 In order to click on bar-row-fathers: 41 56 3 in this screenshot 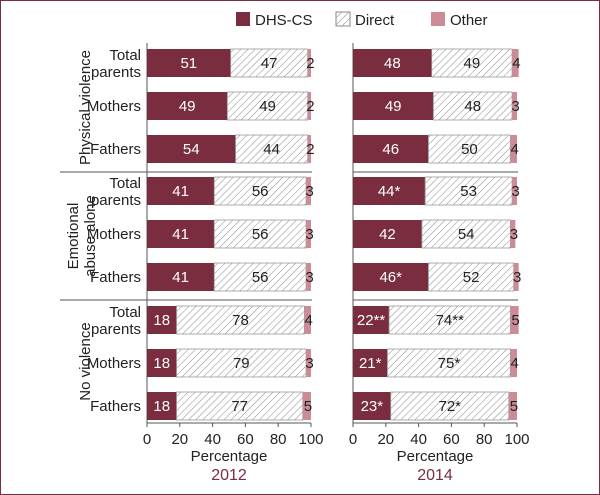, I will do `click(230, 277)`.